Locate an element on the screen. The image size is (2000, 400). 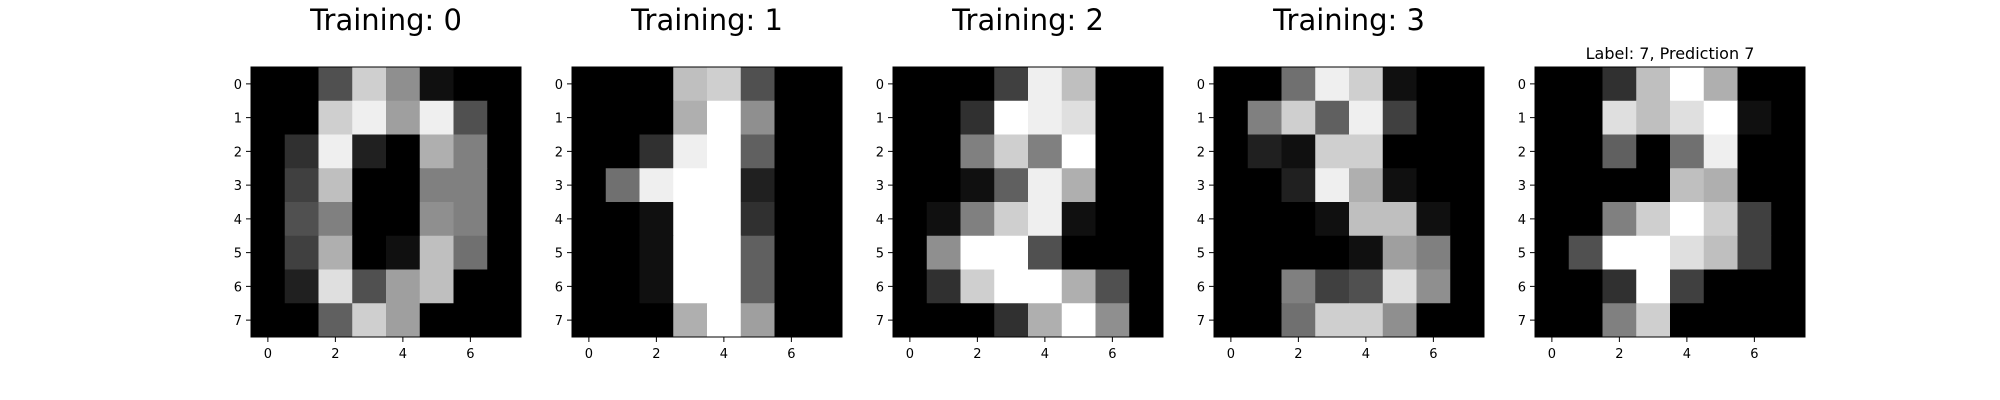
heatmap-cell-r5-c0 is located at coordinates (910, 252).